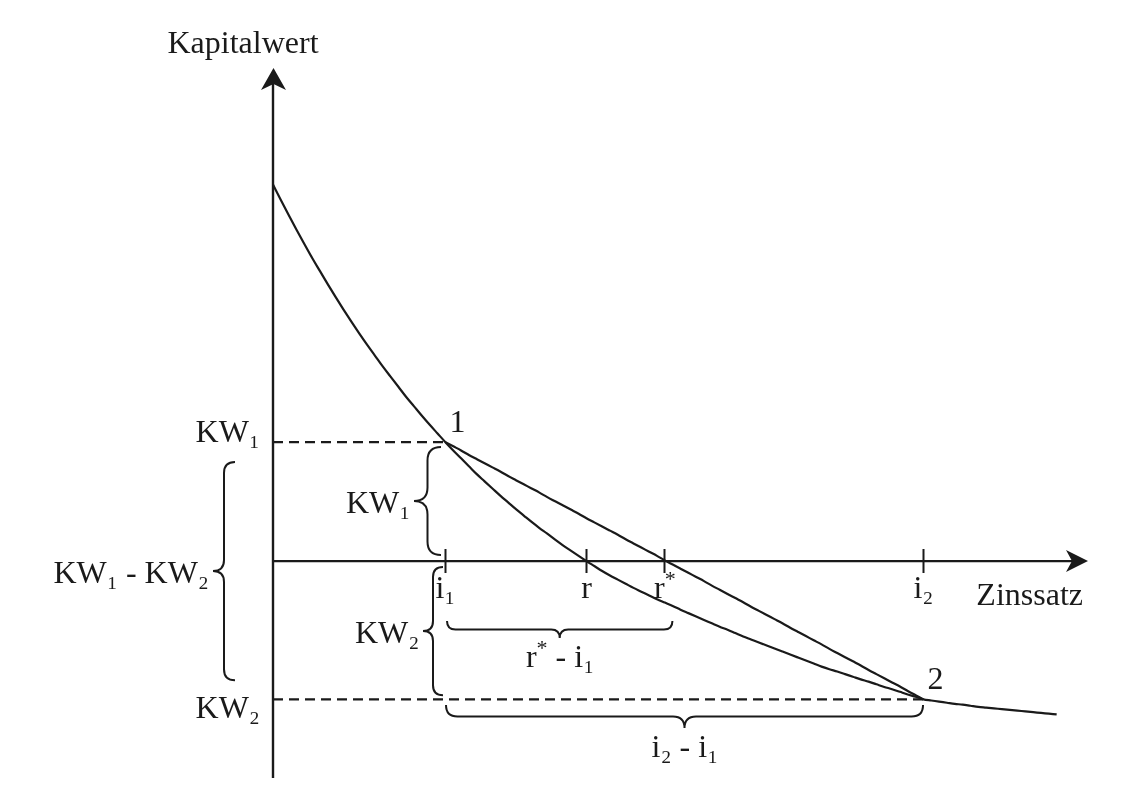 Image resolution: width=1138 pixels, height=792 pixels. Describe the element at coordinates (935, 678) in the screenshot. I see `annotation: 2` at that location.